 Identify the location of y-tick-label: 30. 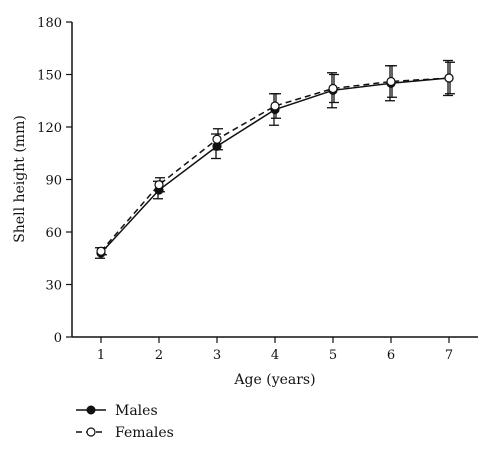
(53, 286).